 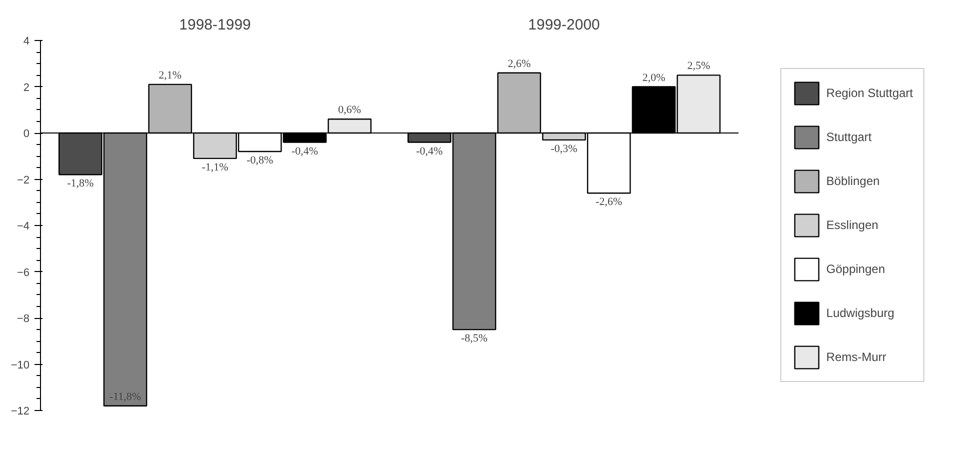 I want to click on y-tick-label: −6, so click(x=23, y=272).